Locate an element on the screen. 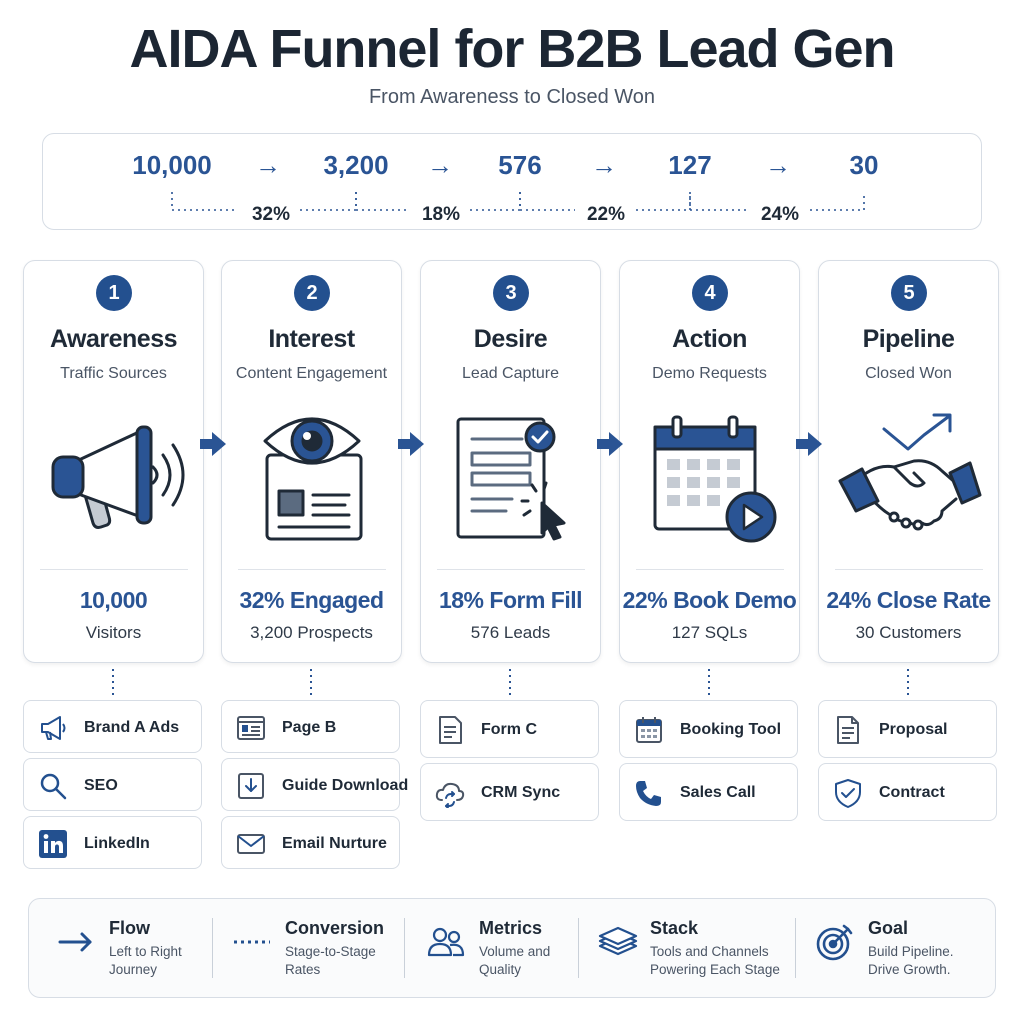 The image size is (1024, 1024). tool-brand-a-ads: Brand A Ads is located at coordinates (112, 726).